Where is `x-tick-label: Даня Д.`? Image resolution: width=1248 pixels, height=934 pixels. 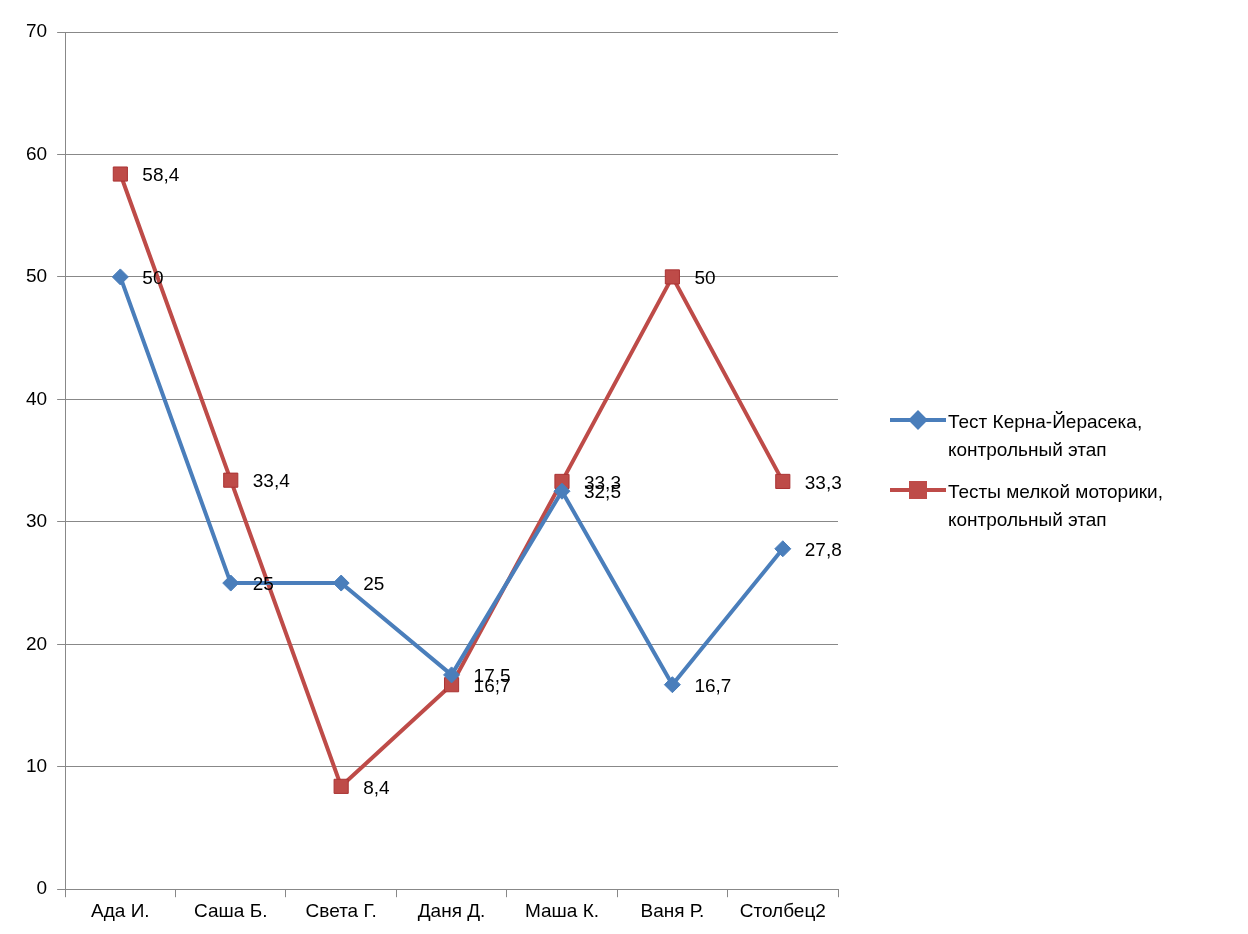
x-tick-label: Даня Д. is located at coordinates (451, 910).